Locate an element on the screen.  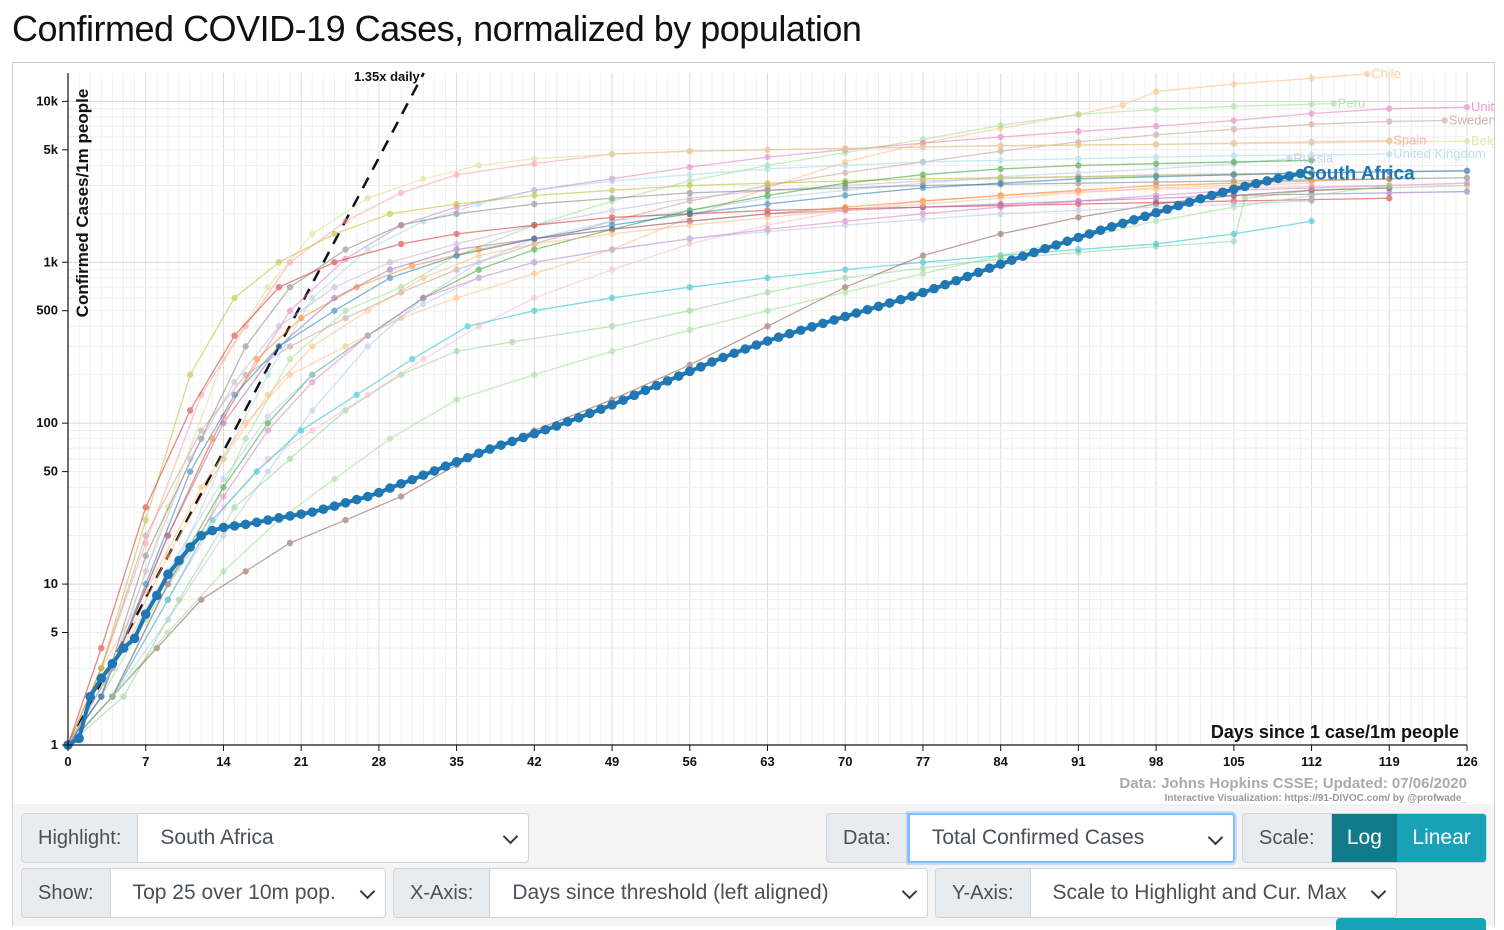
data-label: Data: is located at coordinates (867, 838).